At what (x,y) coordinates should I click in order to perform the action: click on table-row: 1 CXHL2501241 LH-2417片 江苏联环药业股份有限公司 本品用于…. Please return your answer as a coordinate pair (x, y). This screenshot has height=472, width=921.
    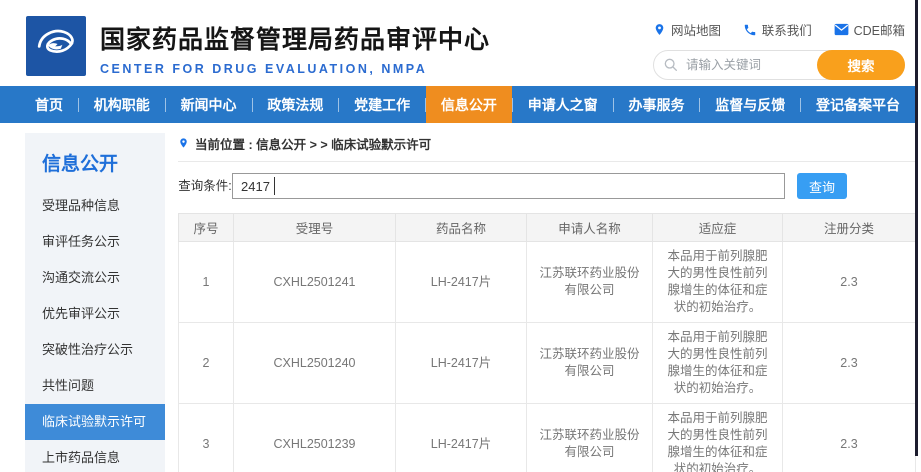
    Looking at the image, I should click on (547, 282).